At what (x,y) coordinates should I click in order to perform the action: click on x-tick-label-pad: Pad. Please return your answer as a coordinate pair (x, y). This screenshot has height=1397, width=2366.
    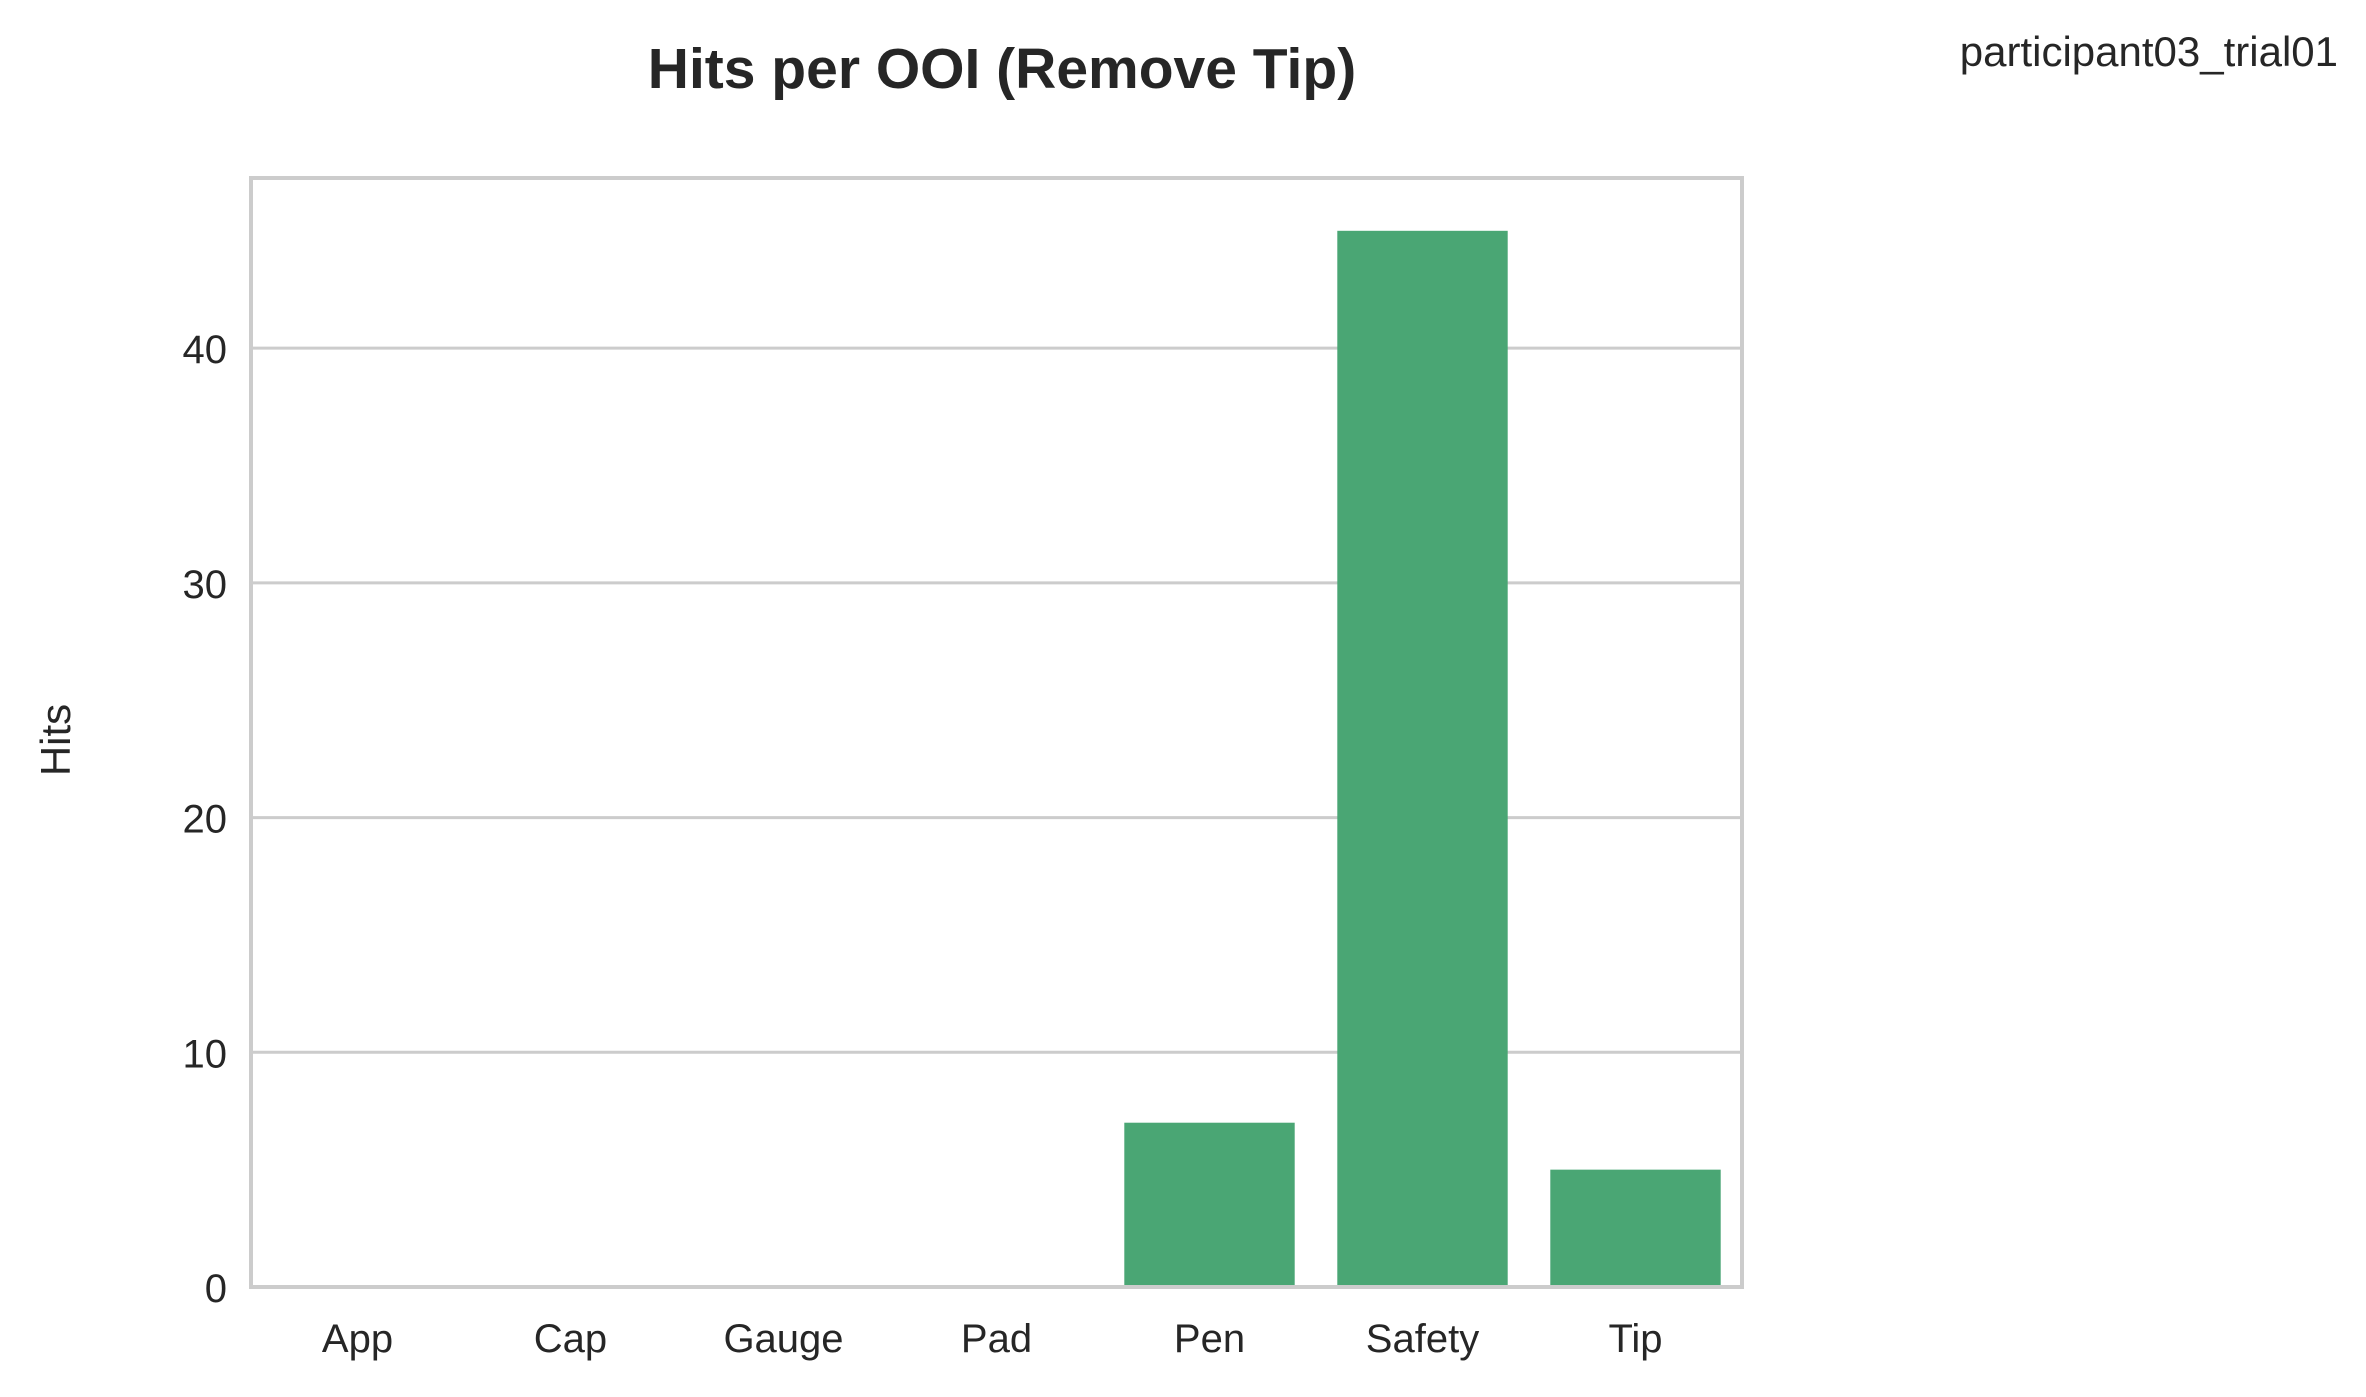
    Looking at the image, I should click on (996, 1339).